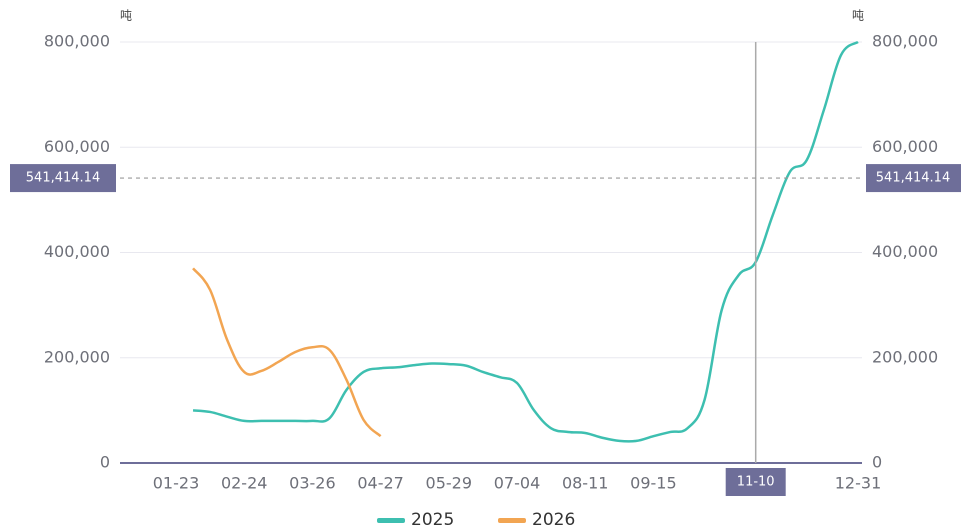  Describe the element at coordinates (553, 520) in the screenshot. I see `legend-label: 2026` at that location.